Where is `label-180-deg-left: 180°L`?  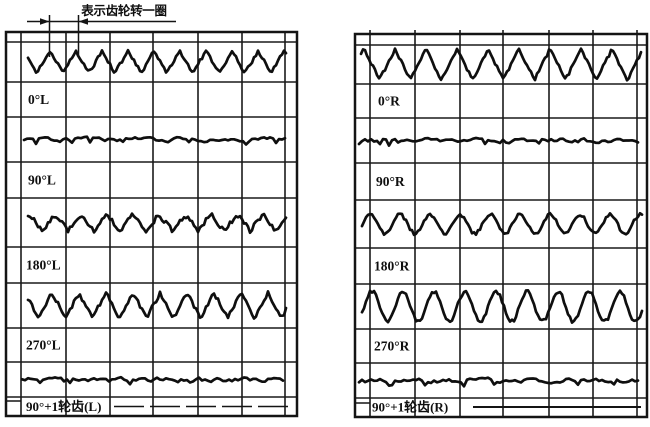 label-180-deg-left: 180°L is located at coordinates (43, 265).